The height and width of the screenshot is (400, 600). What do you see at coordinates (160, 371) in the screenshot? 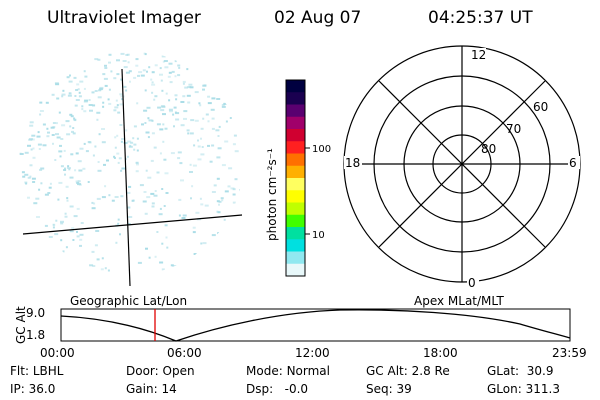
I see `status-door: Door: Open` at bounding box center [160, 371].